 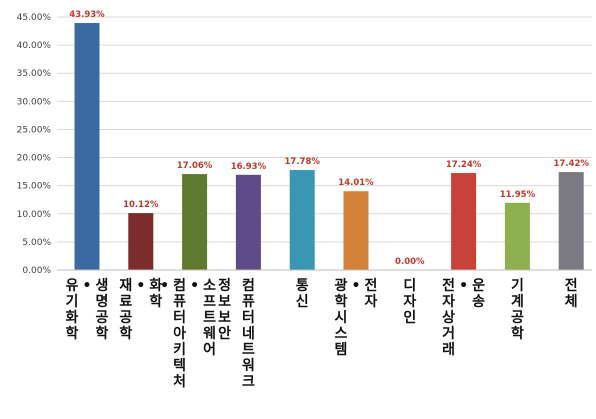 I want to click on category-label-char: 운, so click(x=478, y=286).